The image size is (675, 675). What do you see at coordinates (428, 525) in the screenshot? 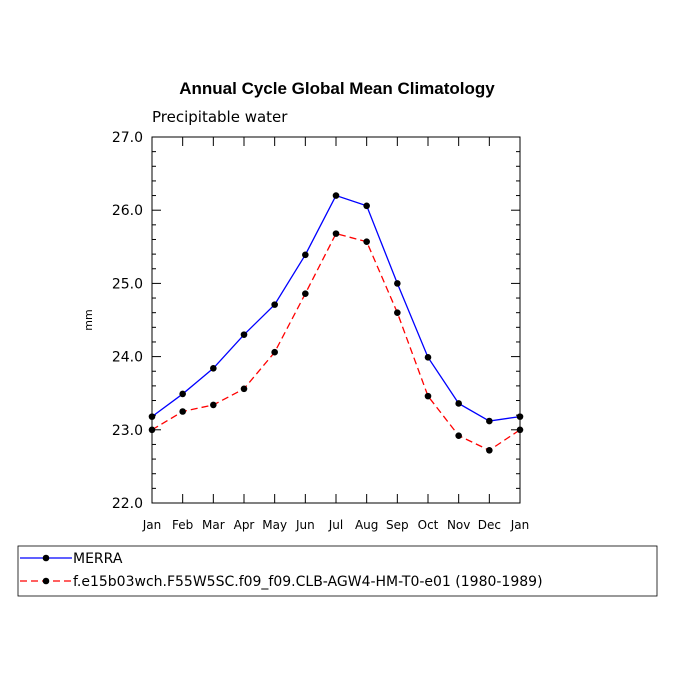
I see `x-tick-label: Oct` at bounding box center [428, 525].